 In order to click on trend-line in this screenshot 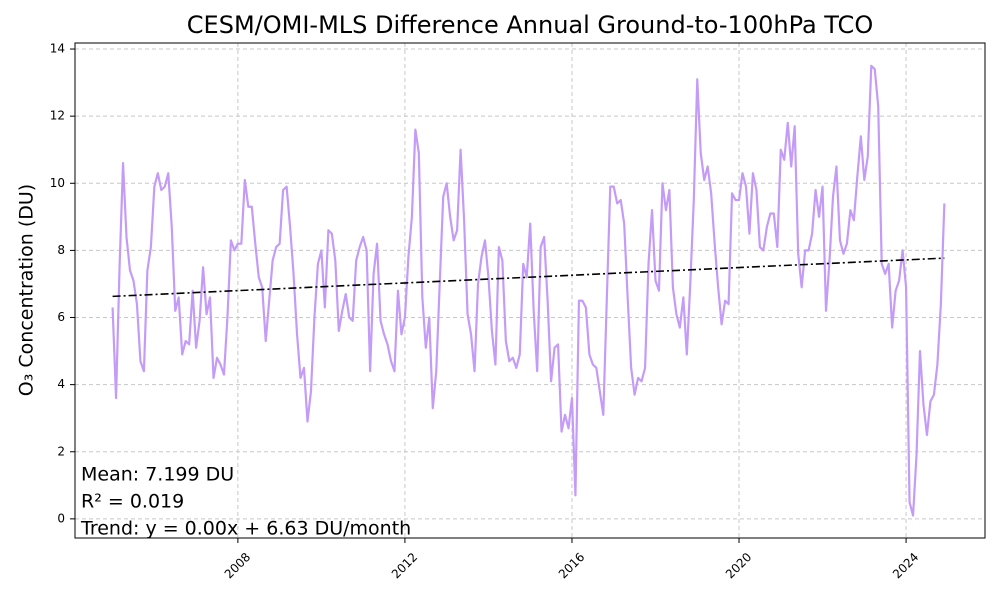, I will do `click(528, 277)`.